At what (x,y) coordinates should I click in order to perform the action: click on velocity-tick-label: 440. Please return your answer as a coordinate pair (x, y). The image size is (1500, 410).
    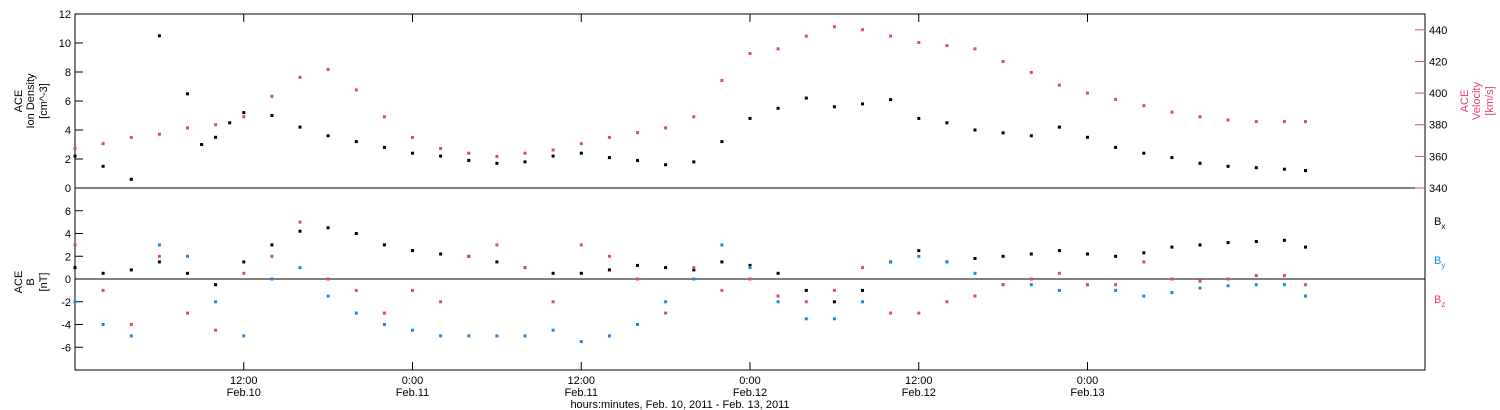
    Looking at the image, I should click on (1438, 31).